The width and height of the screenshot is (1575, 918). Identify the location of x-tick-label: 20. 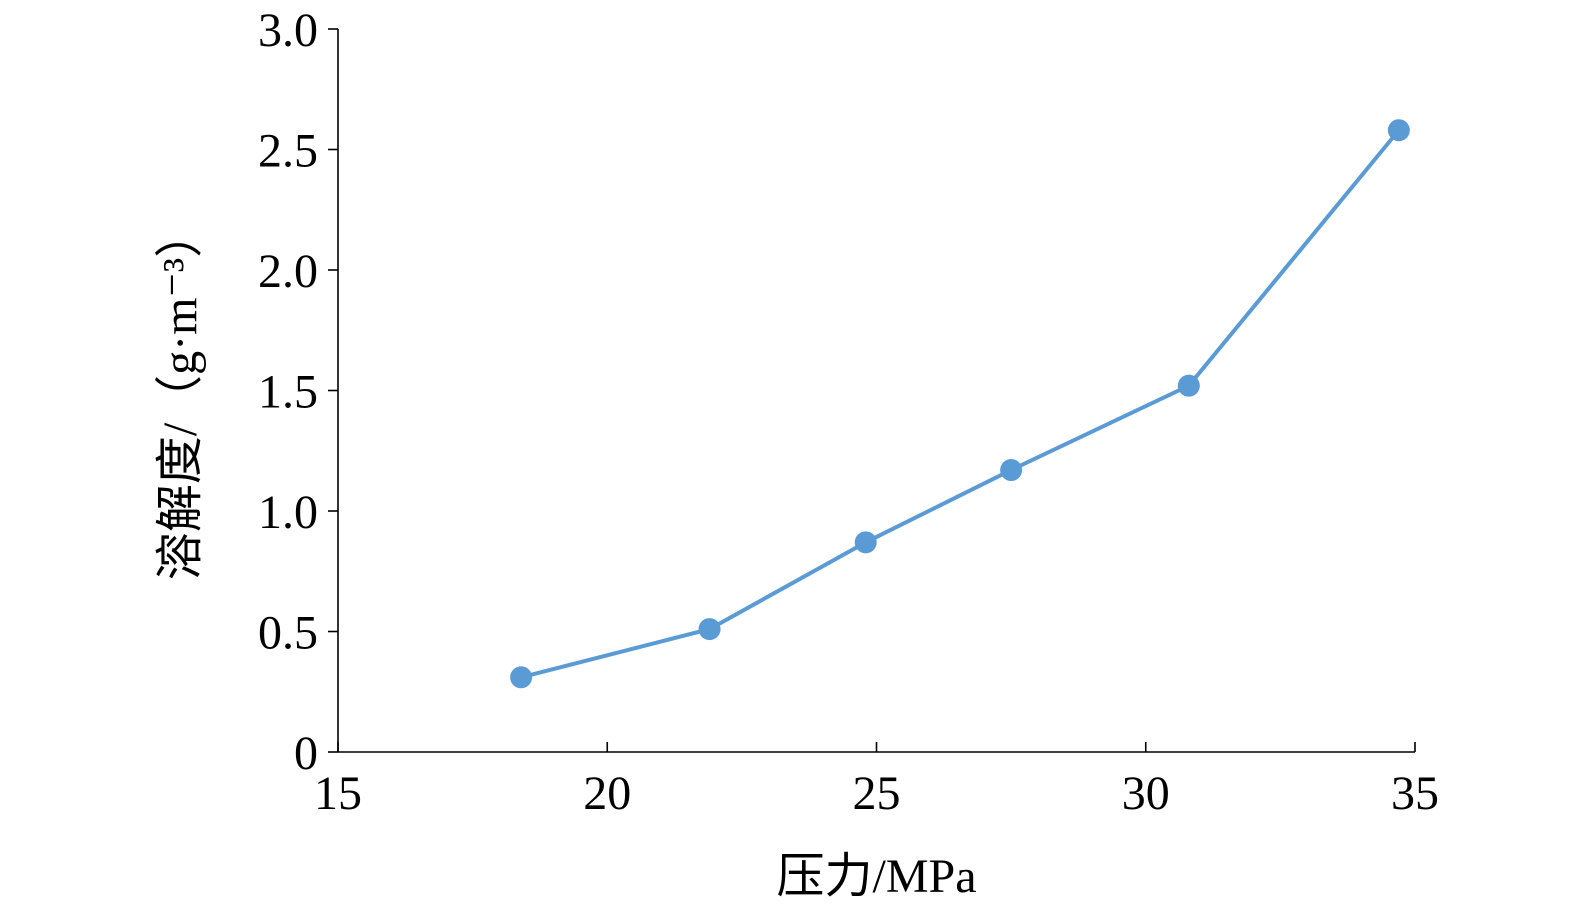
(607, 793).